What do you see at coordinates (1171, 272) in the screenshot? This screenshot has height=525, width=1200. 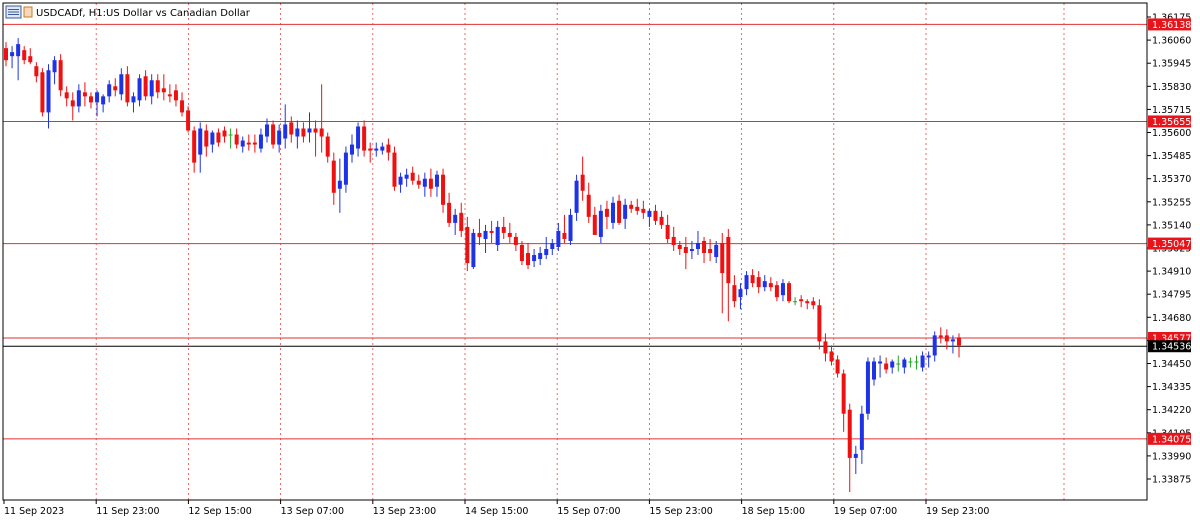 I see `y-tick-label: 1.34910` at bounding box center [1171, 272].